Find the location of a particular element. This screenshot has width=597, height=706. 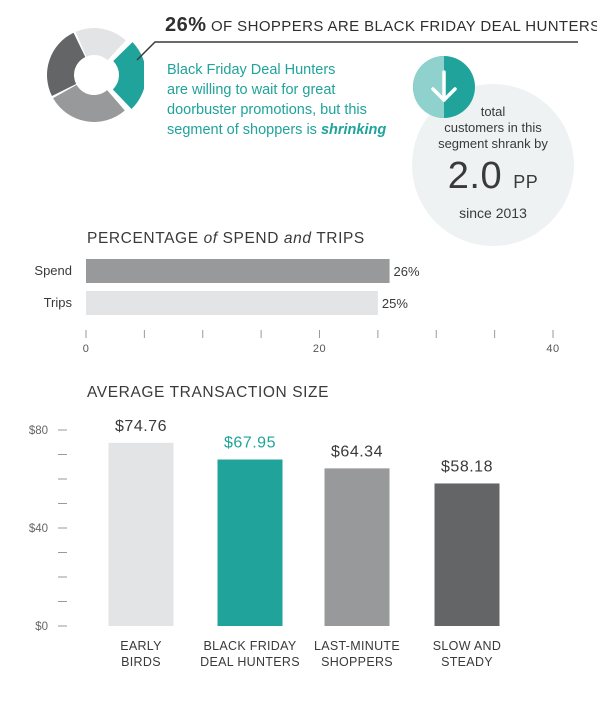

bar-category-label: STEADY is located at coordinates (467, 662).